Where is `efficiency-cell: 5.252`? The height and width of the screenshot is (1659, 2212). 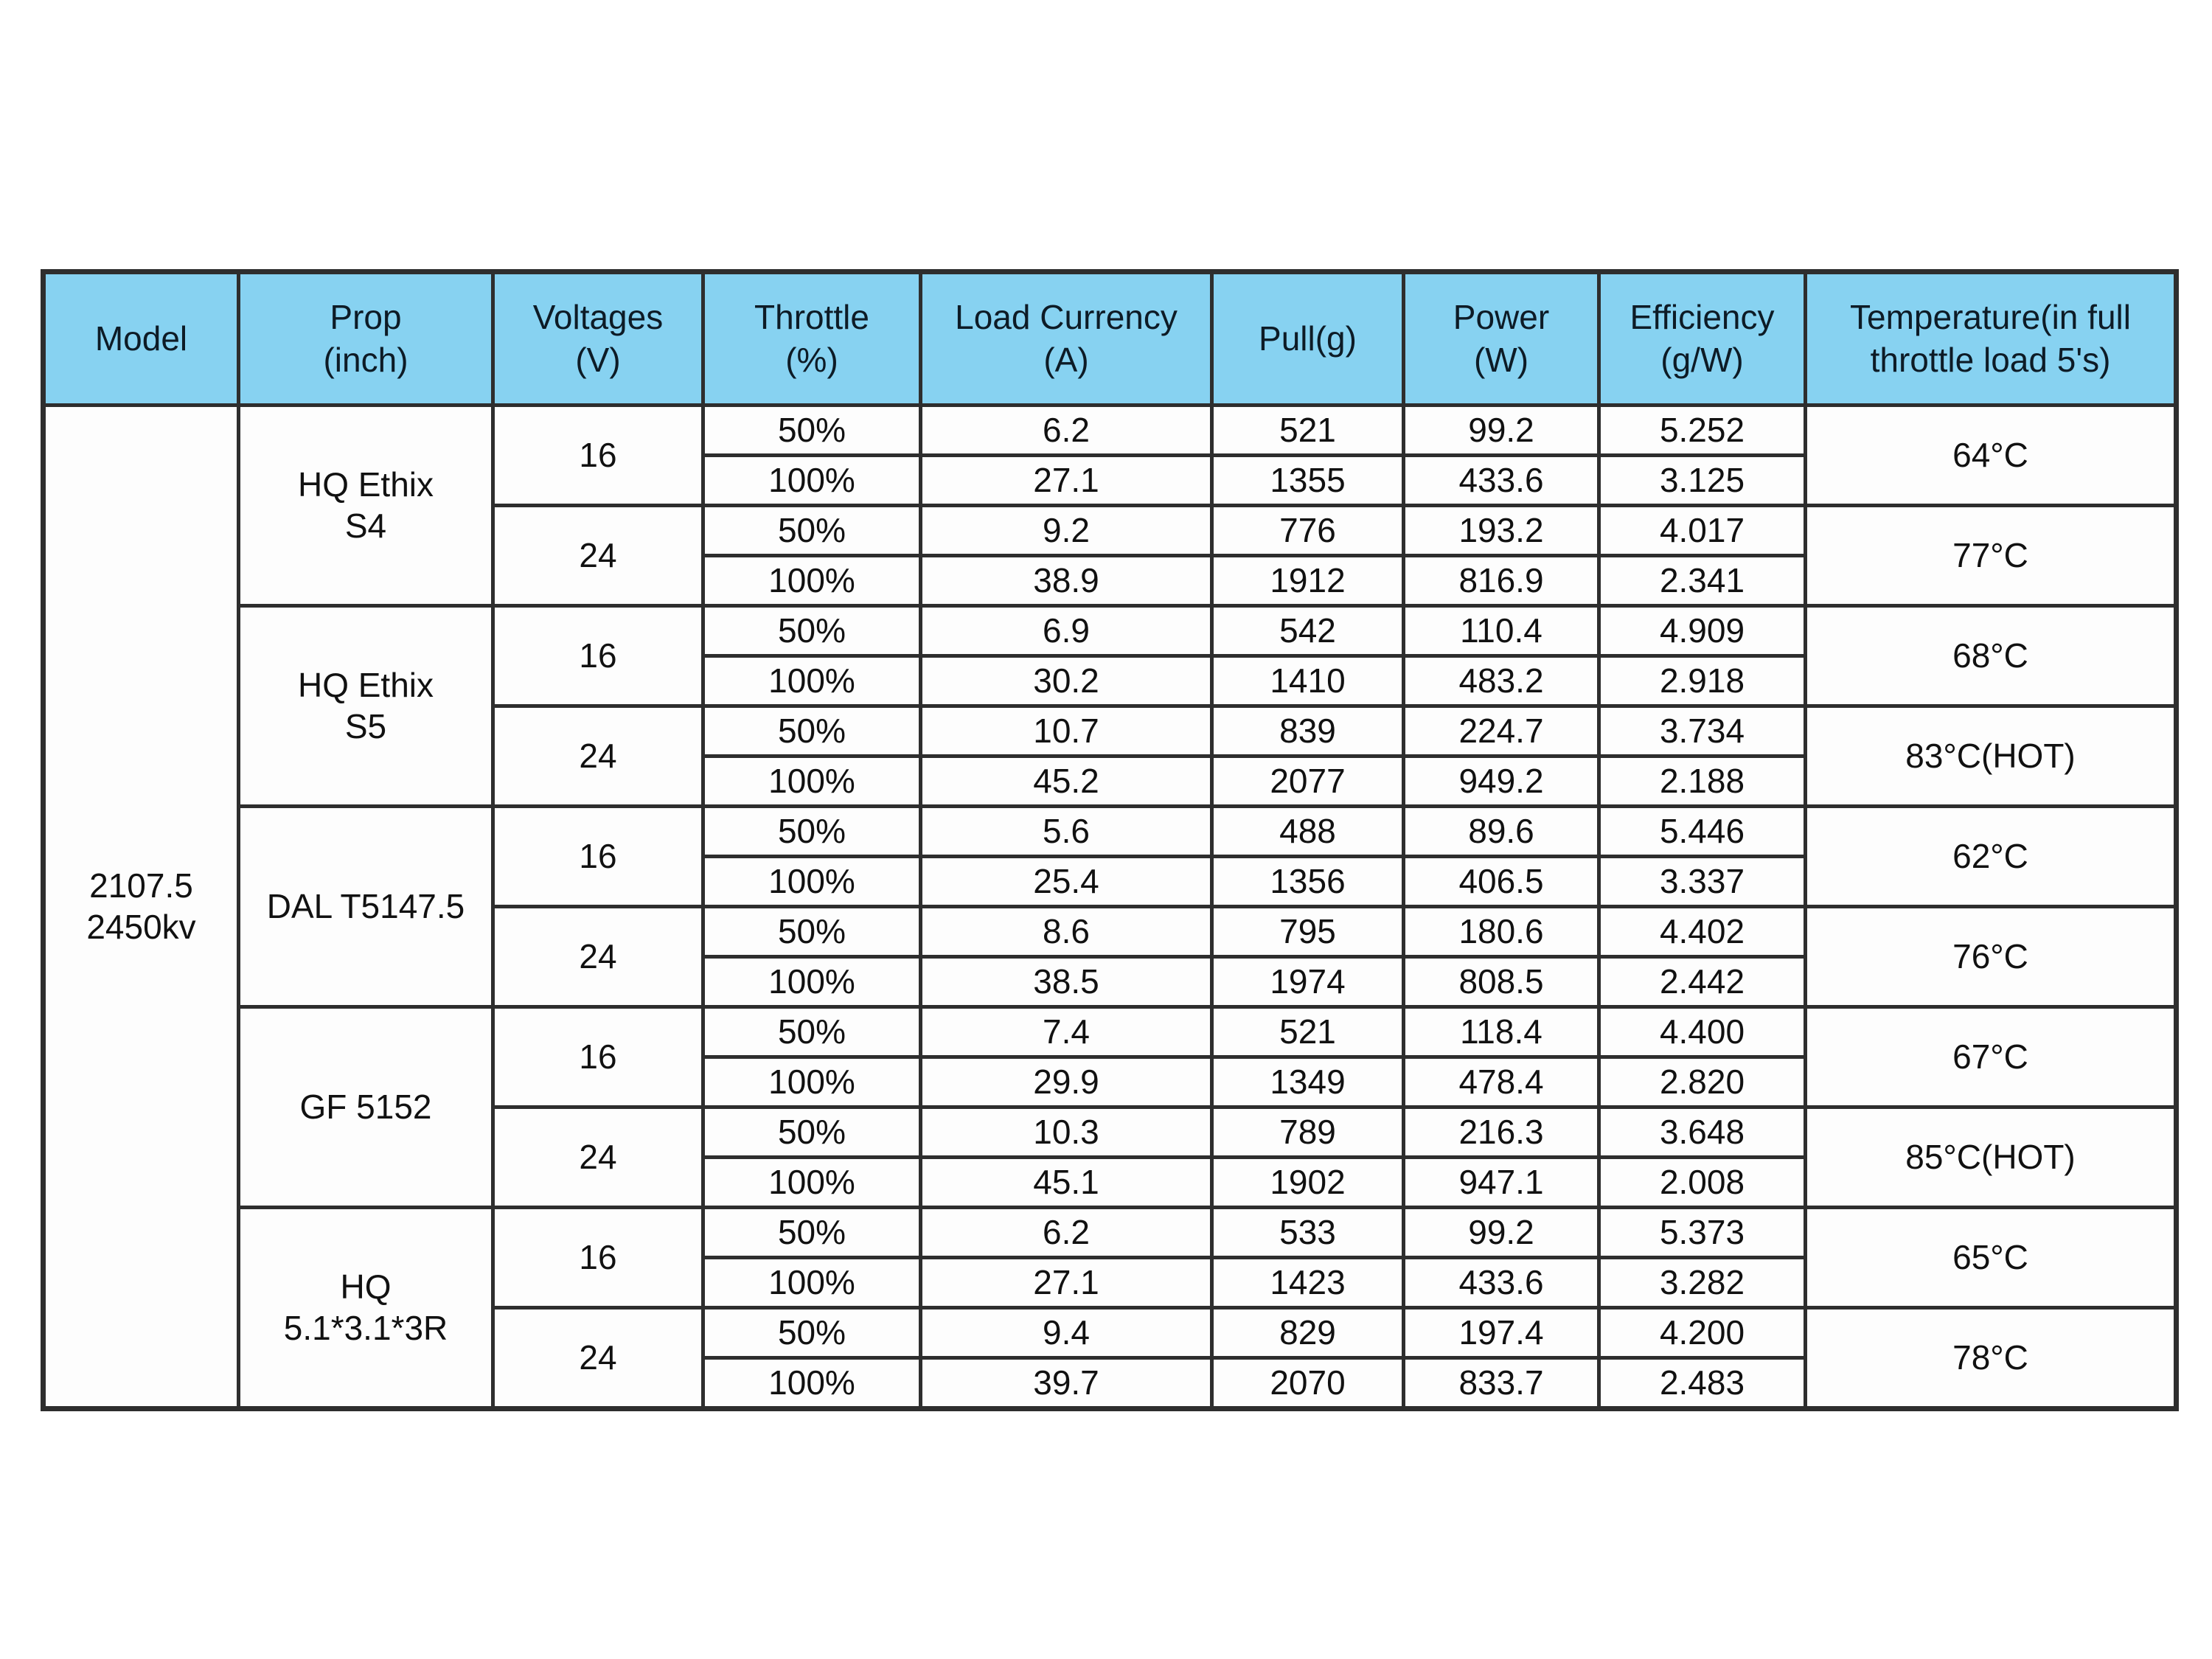 efficiency-cell: 5.252 is located at coordinates (1702, 430).